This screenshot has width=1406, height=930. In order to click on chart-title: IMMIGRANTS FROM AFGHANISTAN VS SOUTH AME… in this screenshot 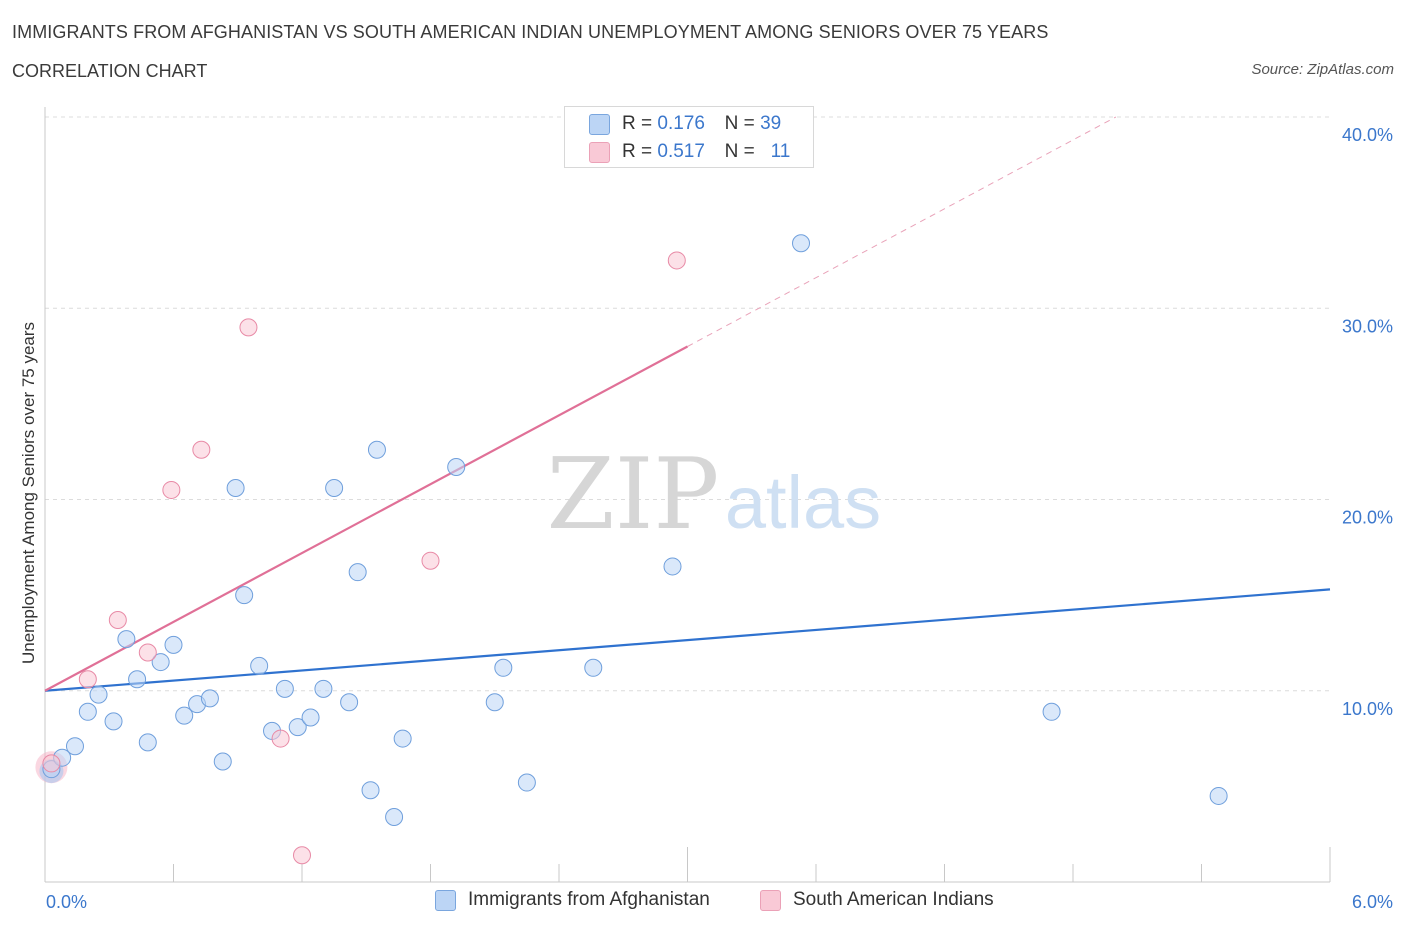, I will do `click(530, 32)`.